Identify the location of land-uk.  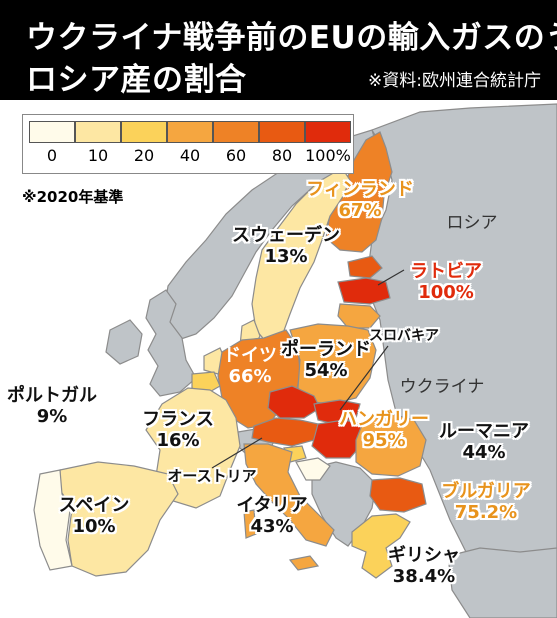
(171, 343).